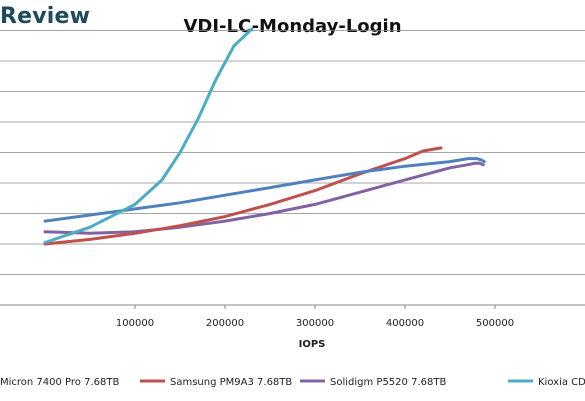  I want to click on x-tick-label: 200000, so click(225, 323).